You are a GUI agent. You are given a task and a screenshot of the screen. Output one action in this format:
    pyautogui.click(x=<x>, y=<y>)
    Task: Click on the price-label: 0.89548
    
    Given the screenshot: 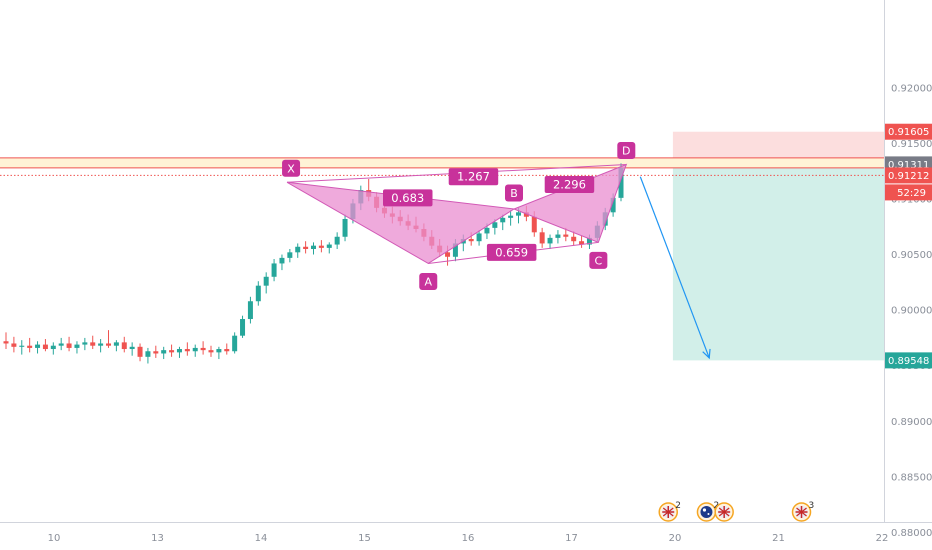 What is the action you would take?
    pyautogui.click(x=908, y=361)
    